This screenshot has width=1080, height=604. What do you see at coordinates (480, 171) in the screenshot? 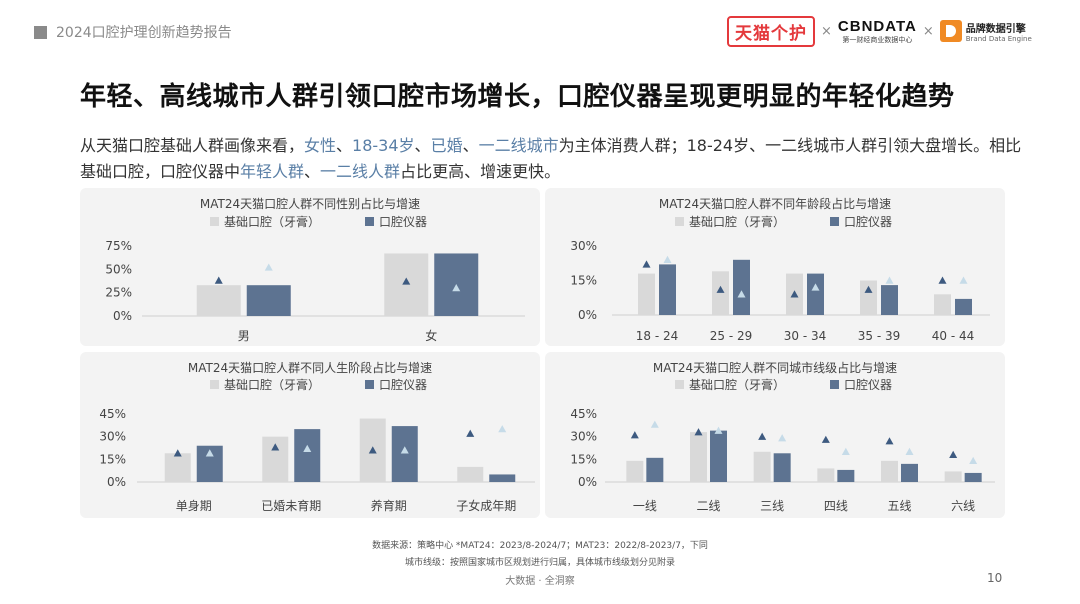
I see `desc-text: 占比更高、增速更快。` at bounding box center [480, 171].